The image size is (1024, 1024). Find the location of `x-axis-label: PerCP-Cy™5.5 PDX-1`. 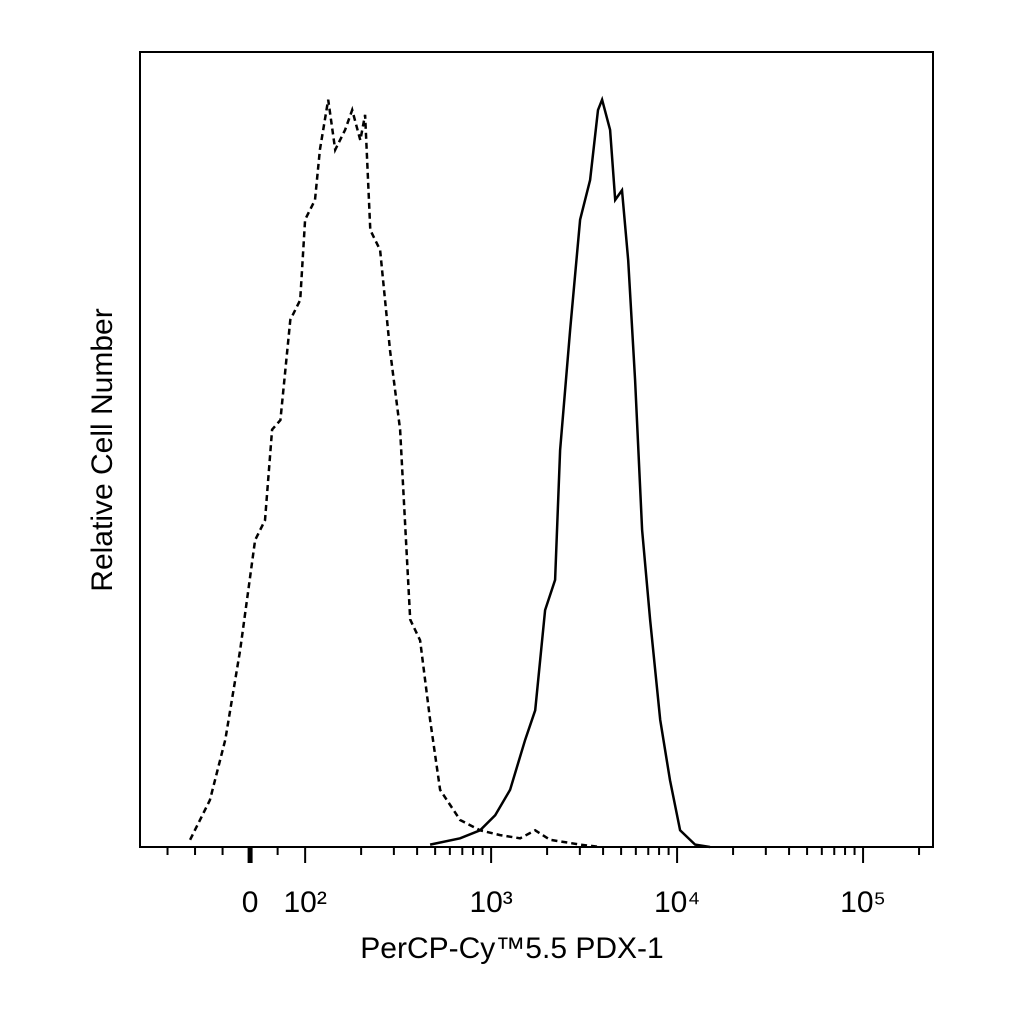

x-axis-label: PerCP-Cy™5.5 PDX-1 is located at coordinates (511, 948).